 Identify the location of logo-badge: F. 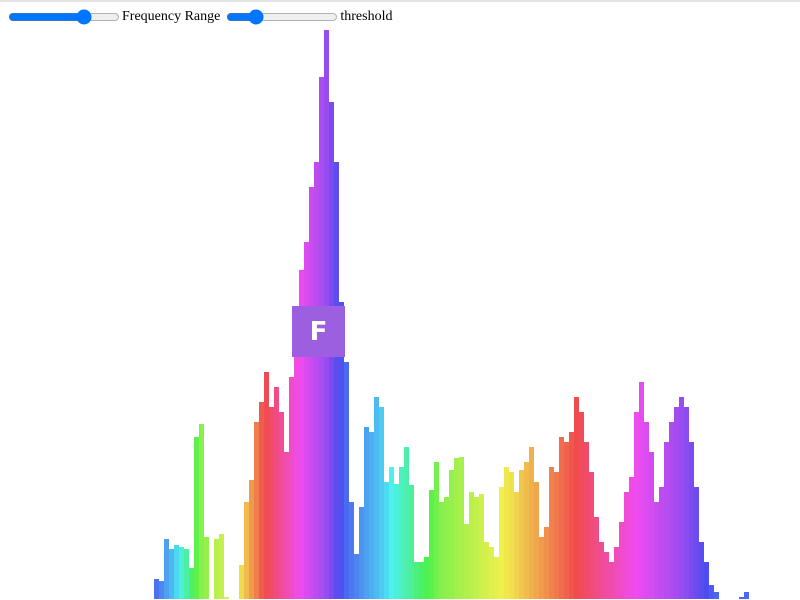
(318, 331).